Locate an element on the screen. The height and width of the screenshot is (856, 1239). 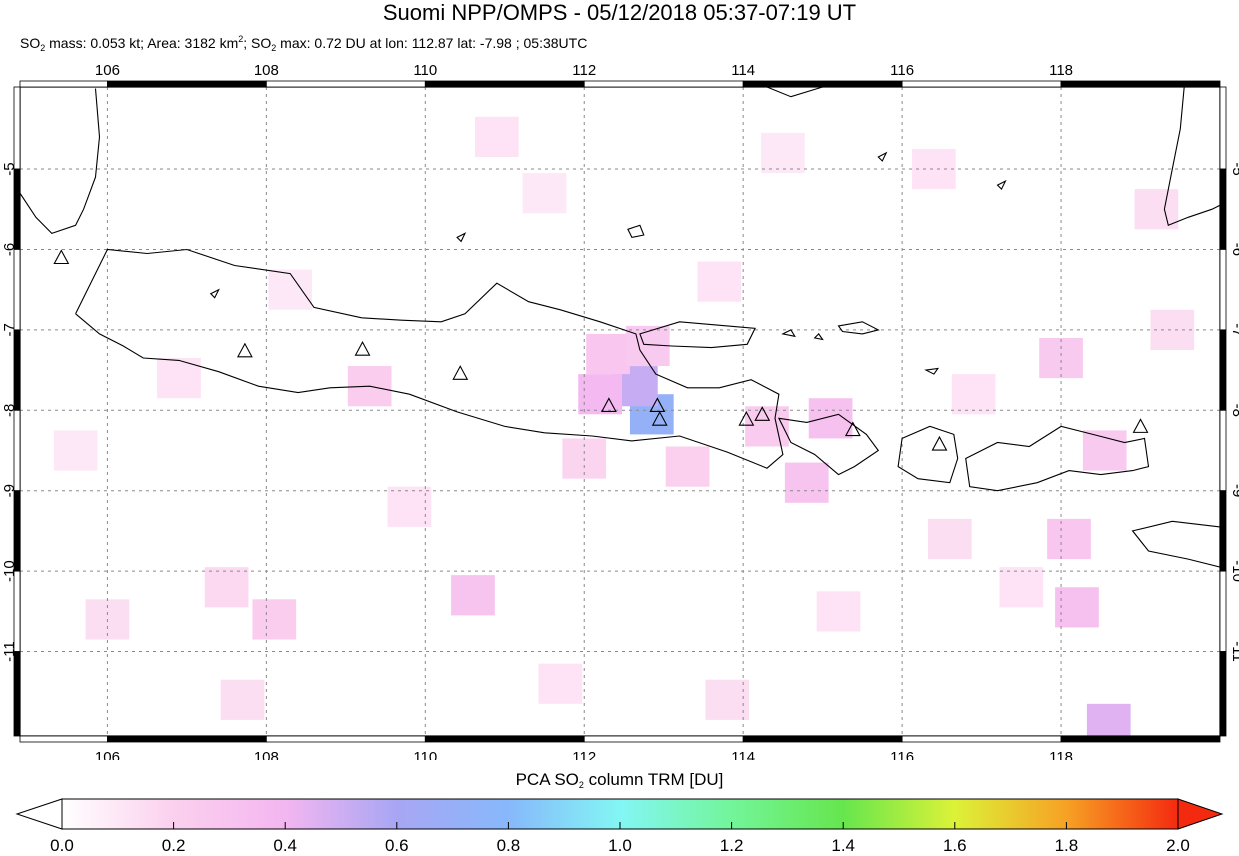
lat-tick-label-right: -7 is located at coordinates (1234, 329).